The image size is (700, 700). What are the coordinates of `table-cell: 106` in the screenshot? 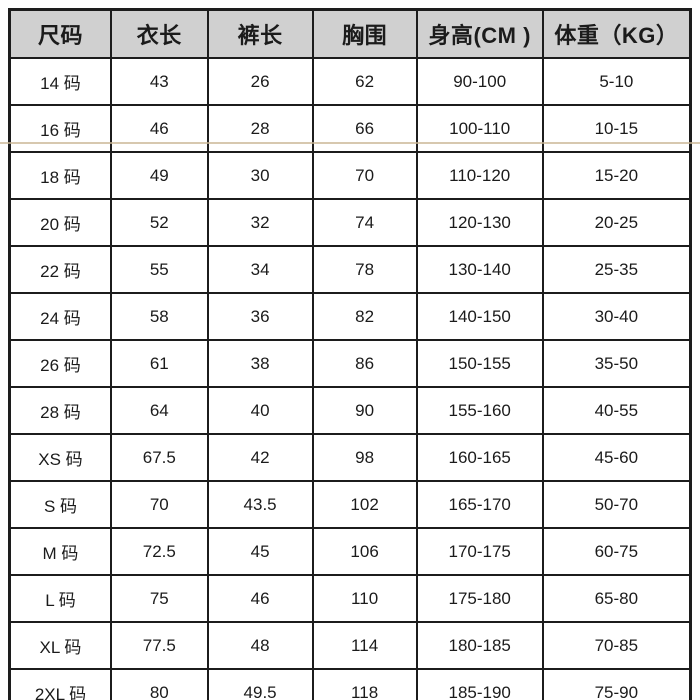 It's located at (364, 551).